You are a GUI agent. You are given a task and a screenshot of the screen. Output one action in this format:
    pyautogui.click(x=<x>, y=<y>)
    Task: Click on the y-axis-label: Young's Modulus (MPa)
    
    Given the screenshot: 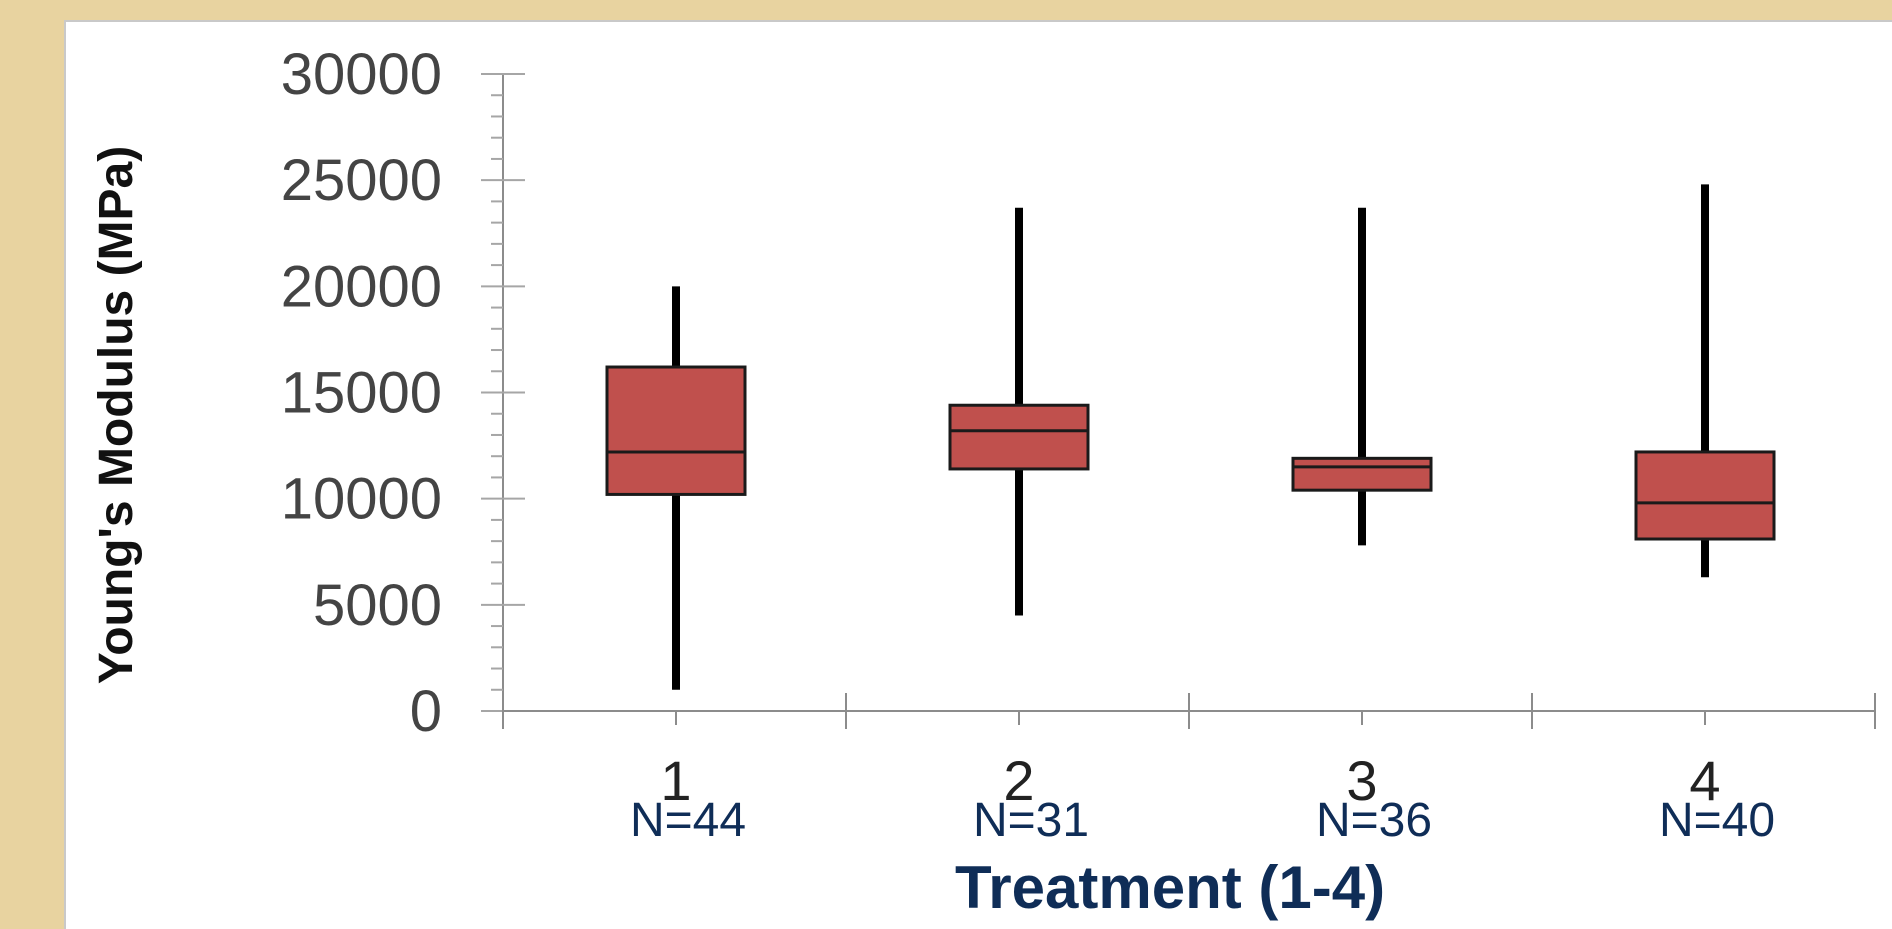 What is the action you would take?
    pyautogui.click(x=116, y=415)
    